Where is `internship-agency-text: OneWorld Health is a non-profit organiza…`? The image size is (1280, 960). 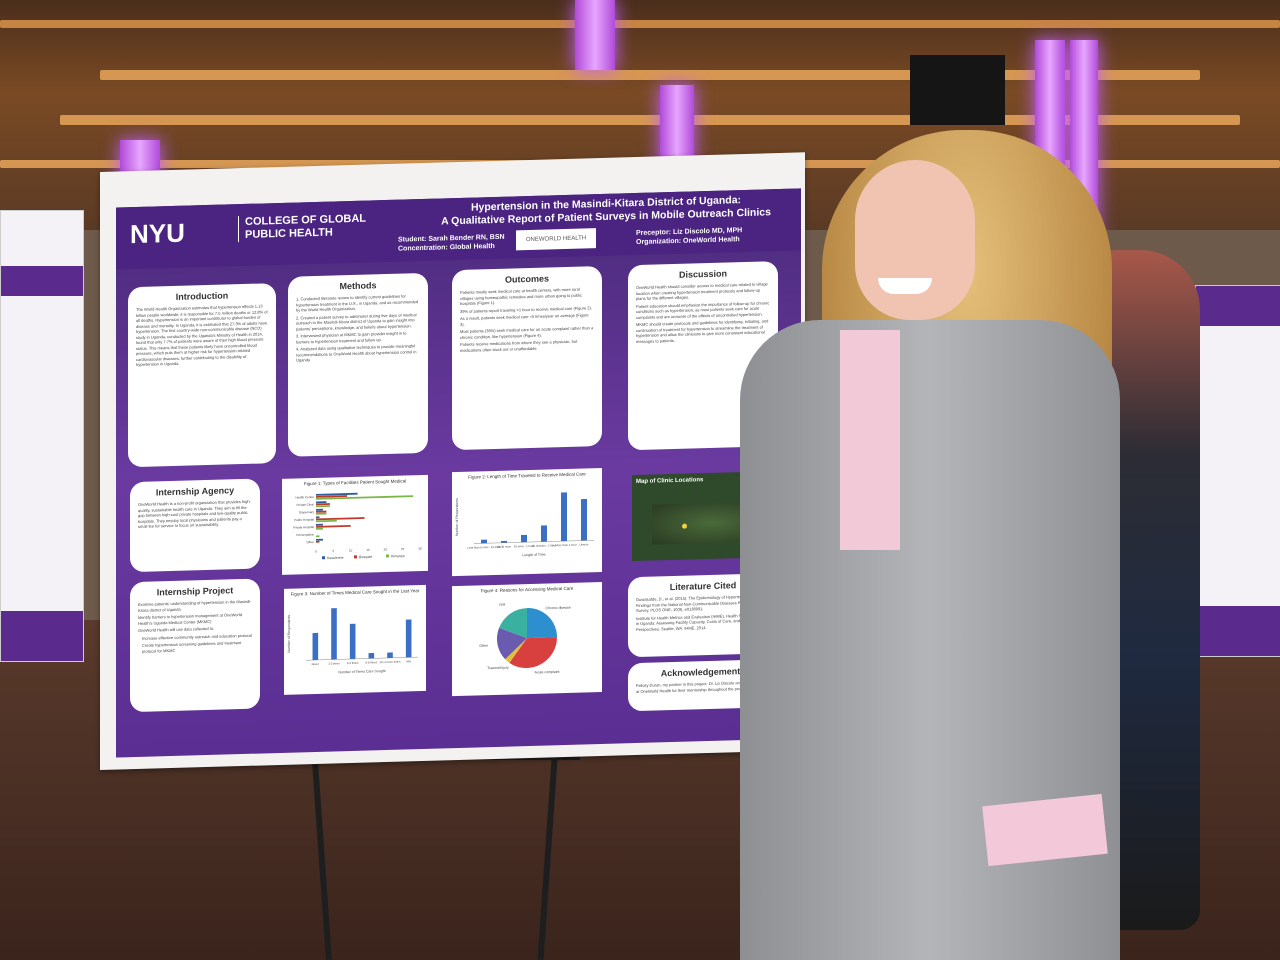
internship-agency-text: OneWorld Health is a non-profit organiza… is located at coordinates (194, 513).